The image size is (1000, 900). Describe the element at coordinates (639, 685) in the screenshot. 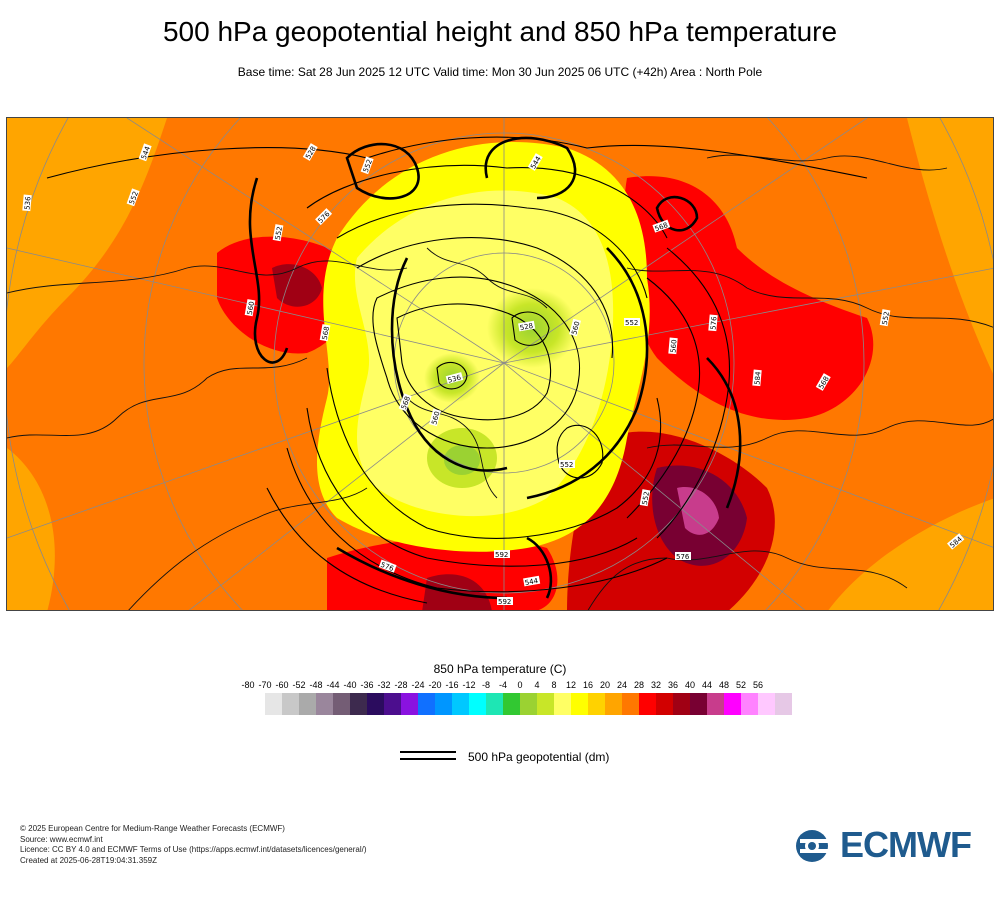

I see `legend-tick-label: 28` at that location.